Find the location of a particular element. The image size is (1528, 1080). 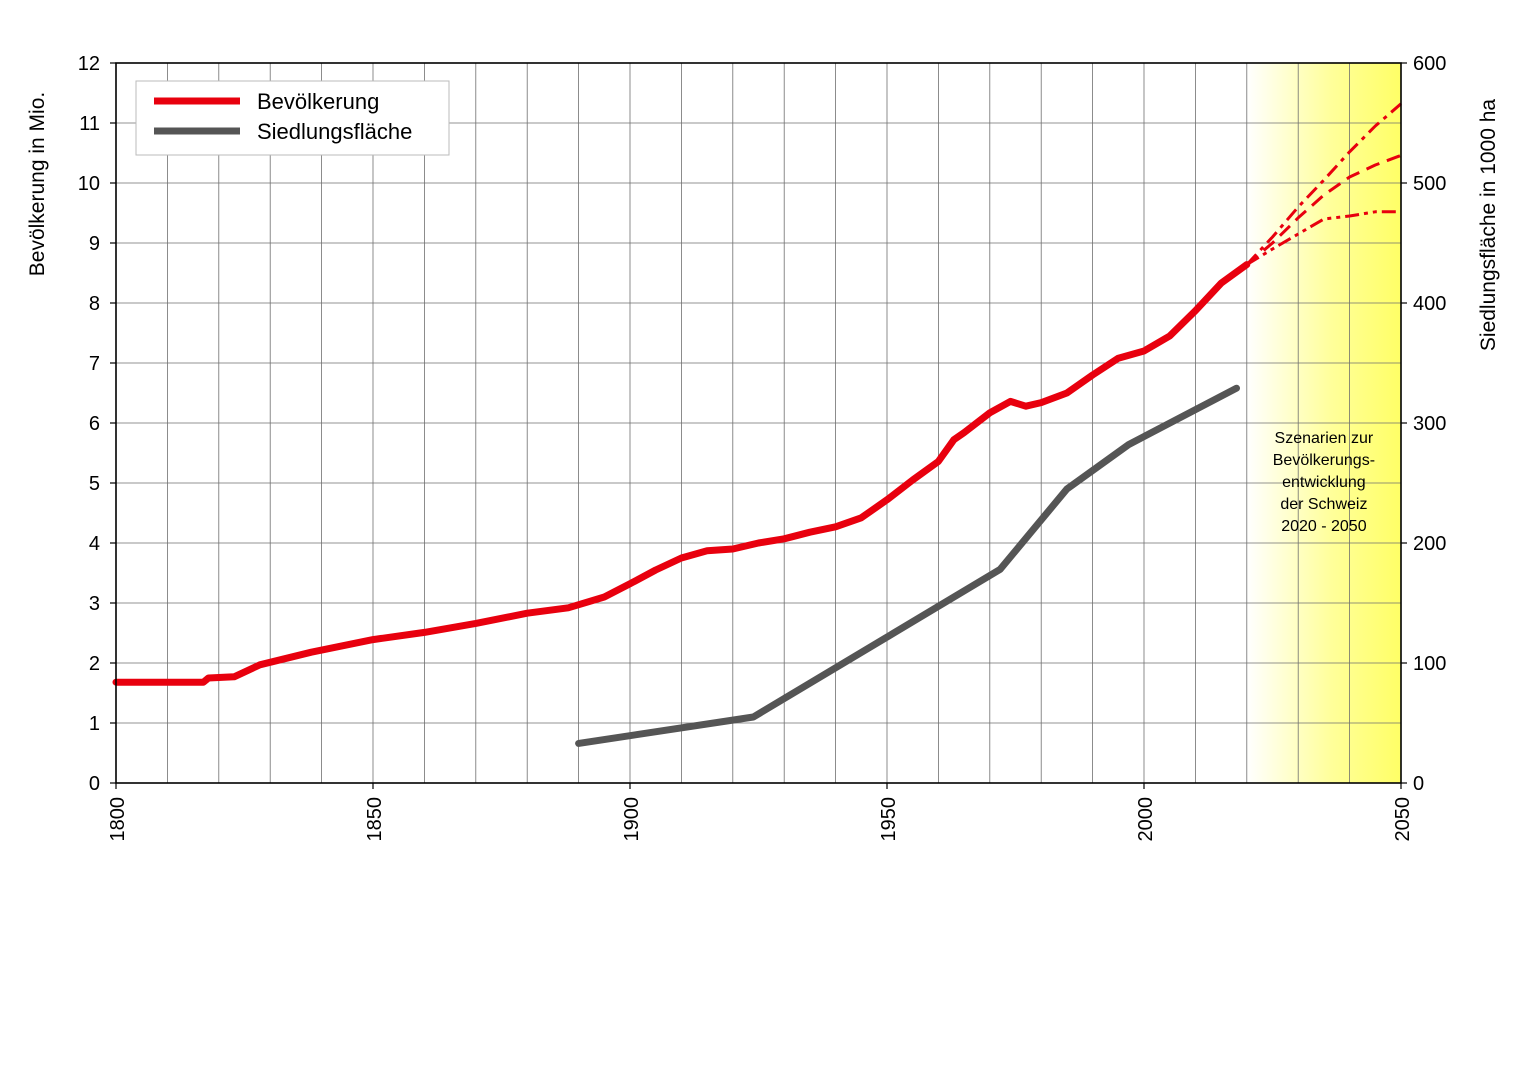

y-left-tick-label: 8 is located at coordinates (94, 304).